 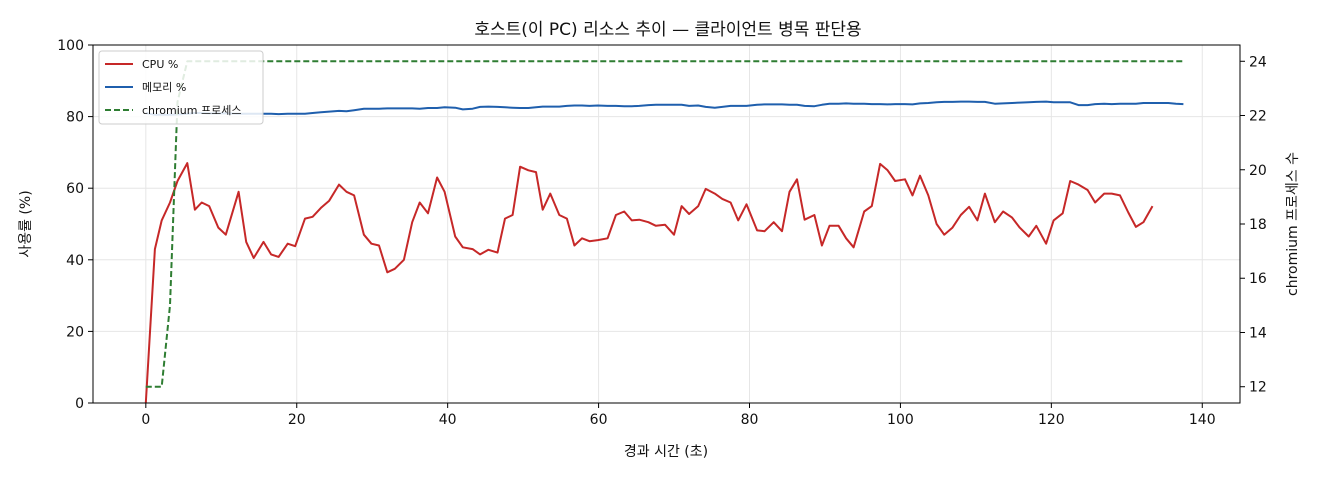 I want to click on y-axis-label: 사용률 (%), so click(x=26, y=223).